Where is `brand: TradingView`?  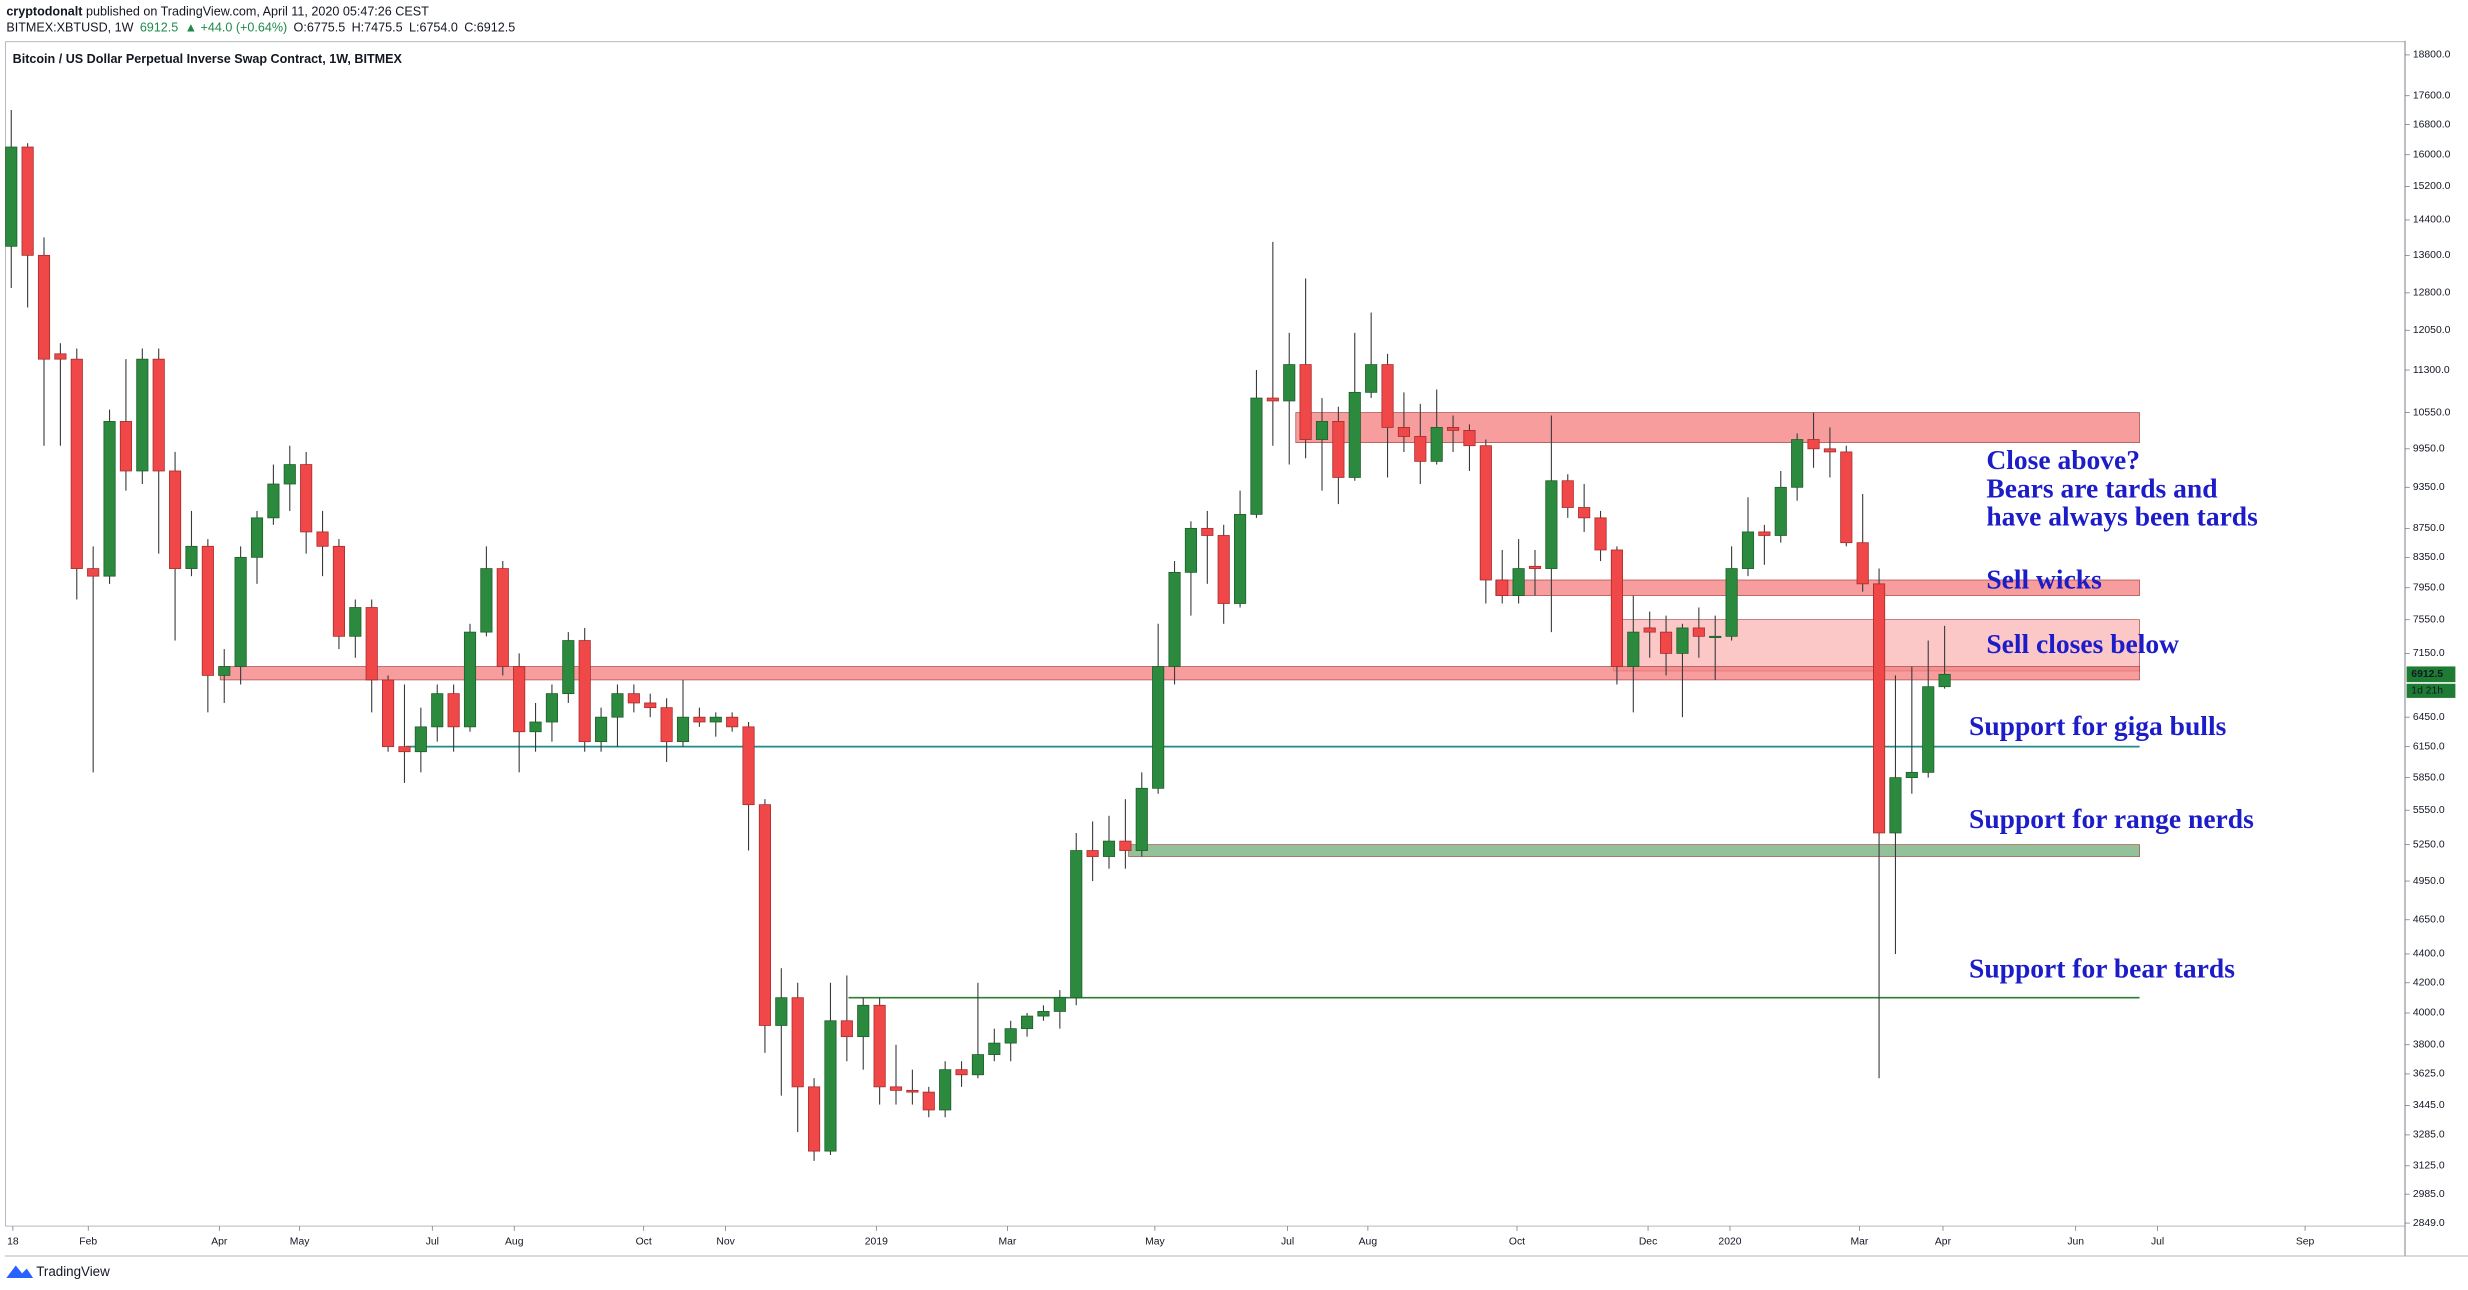
brand: TradingView is located at coordinates (73, 1271).